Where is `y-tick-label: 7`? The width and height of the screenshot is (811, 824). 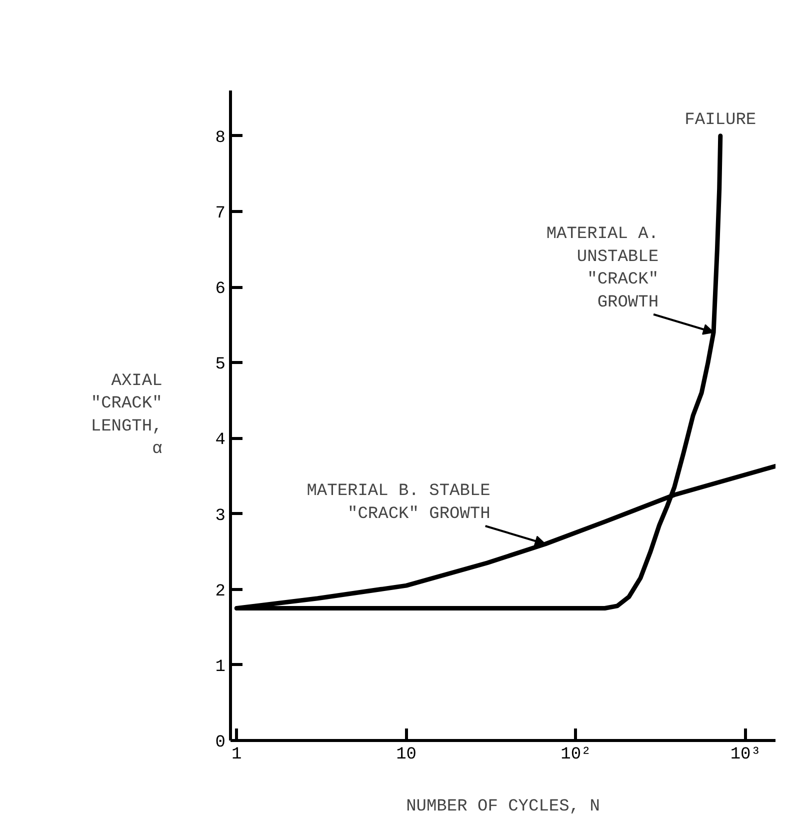 y-tick-label: 7 is located at coordinates (220, 214).